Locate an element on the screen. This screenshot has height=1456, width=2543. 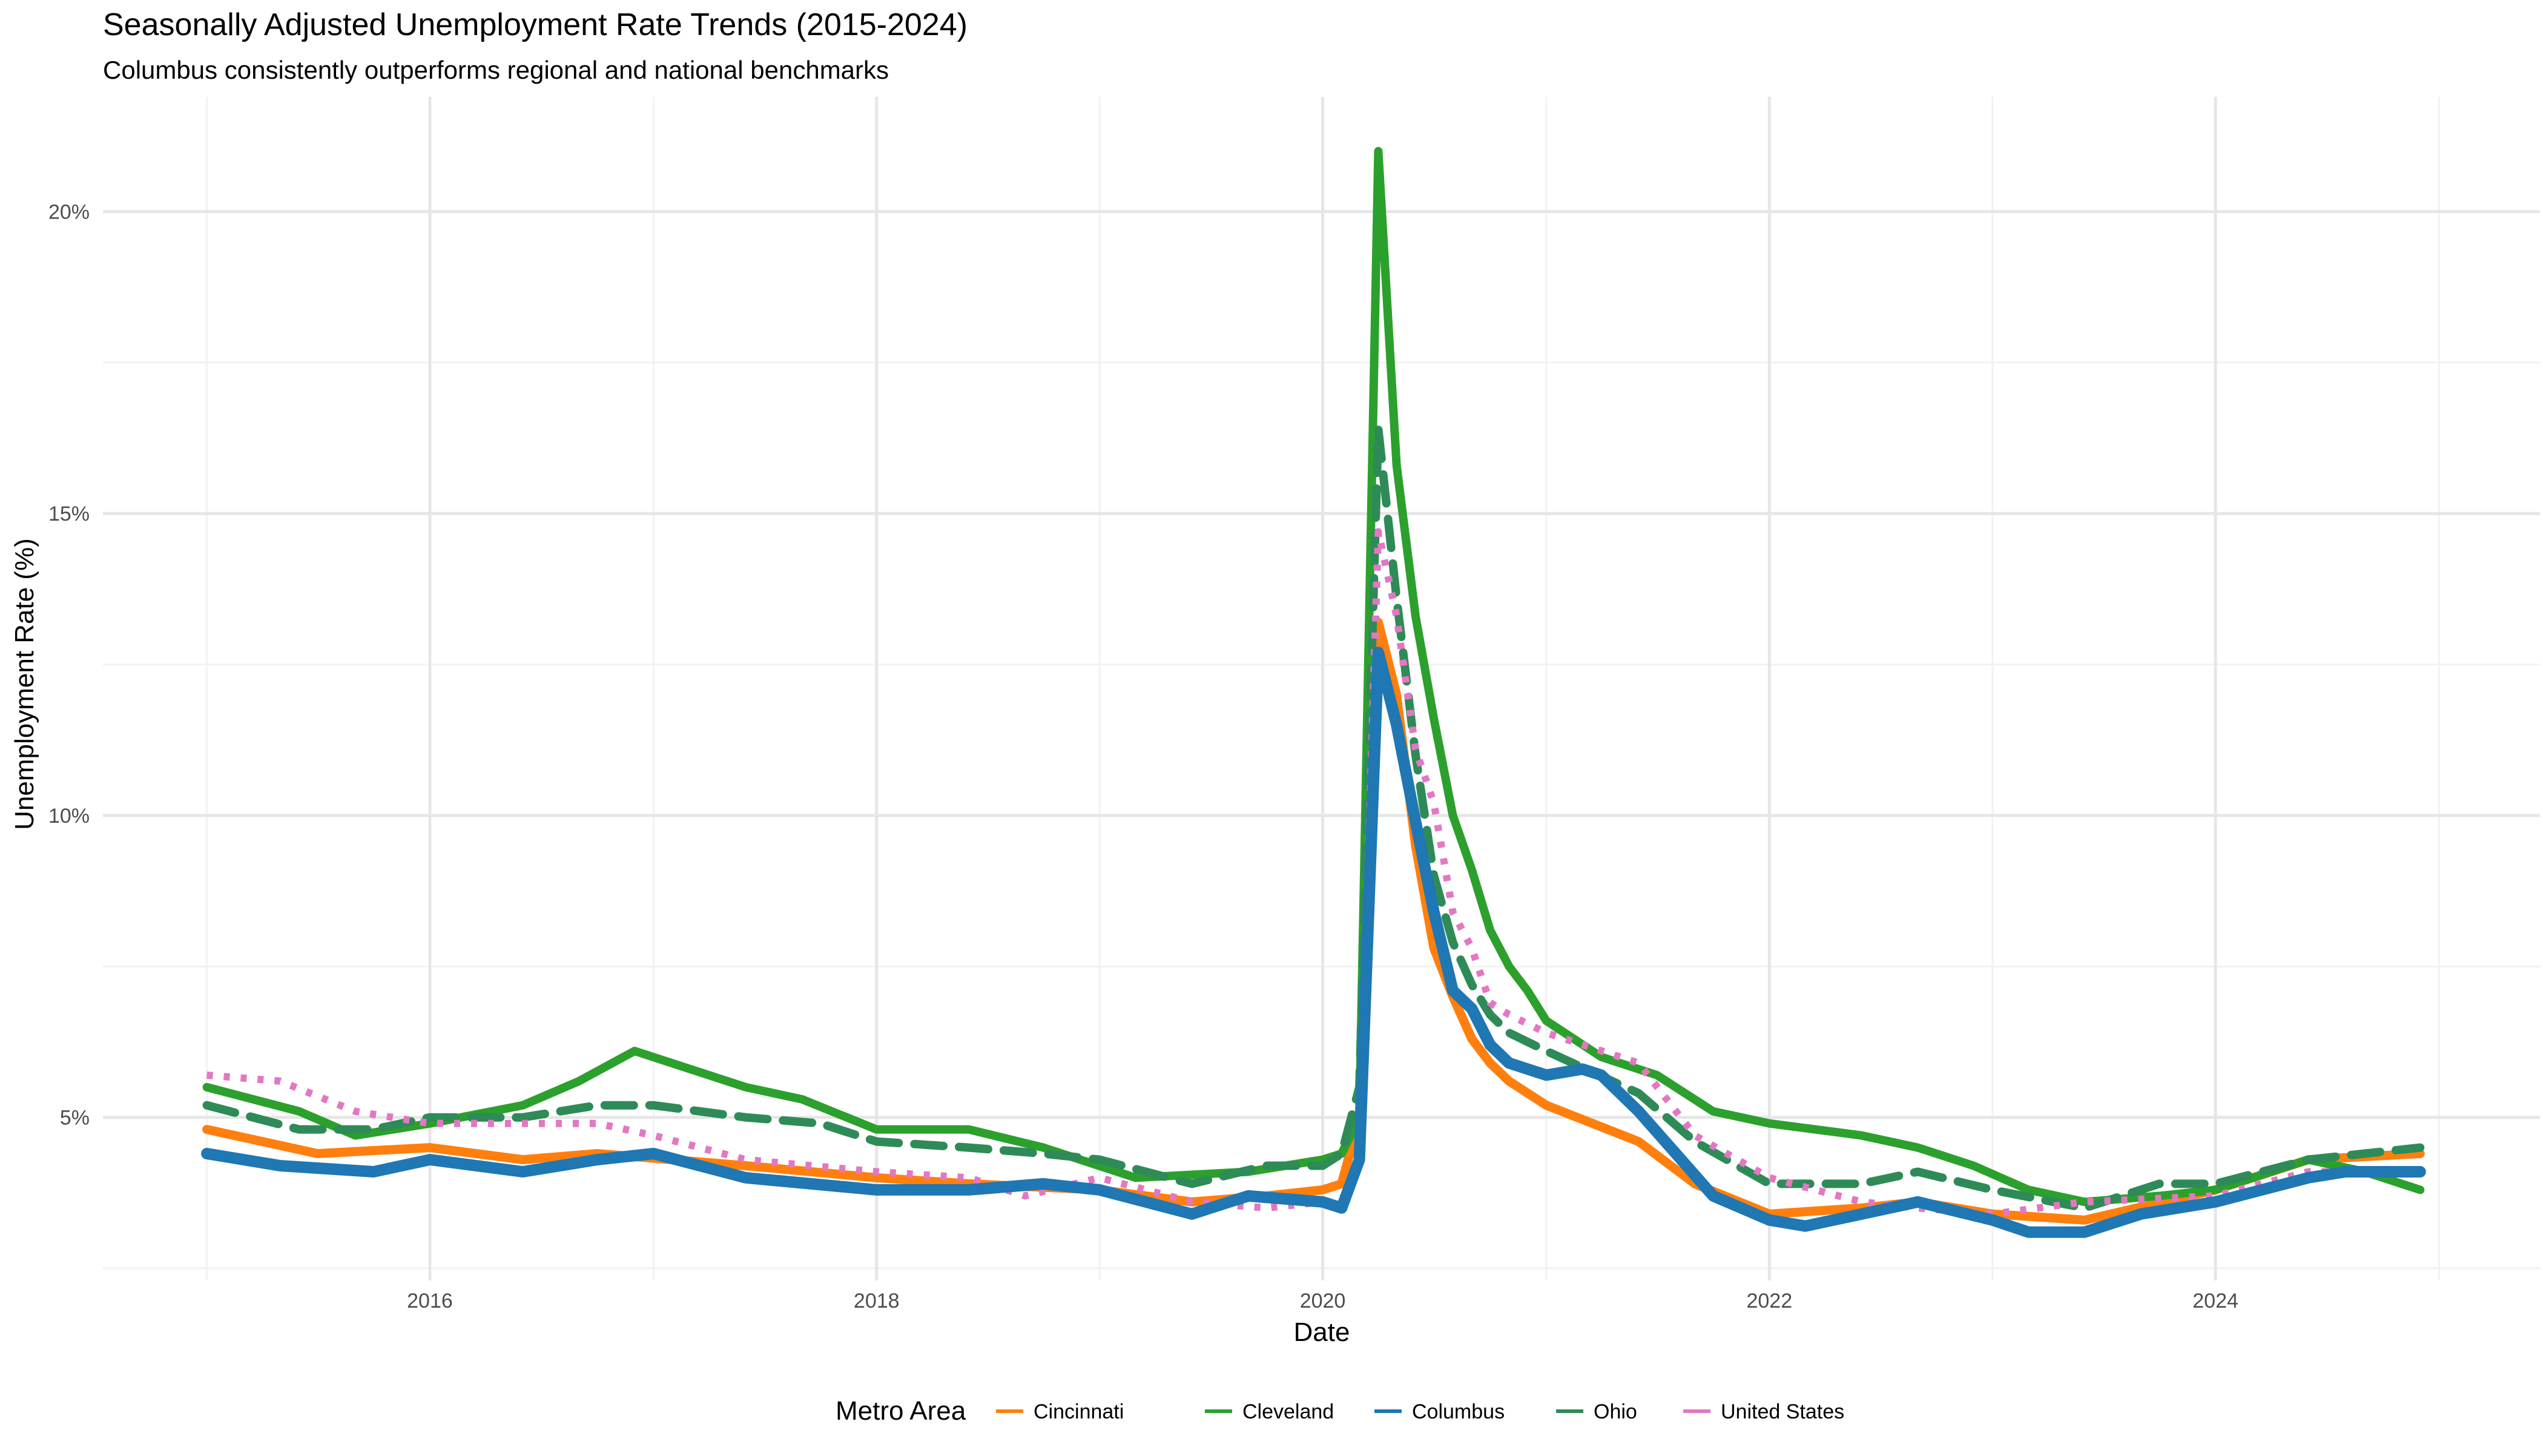
legend-label: Cleveland is located at coordinates (1288, 1412).